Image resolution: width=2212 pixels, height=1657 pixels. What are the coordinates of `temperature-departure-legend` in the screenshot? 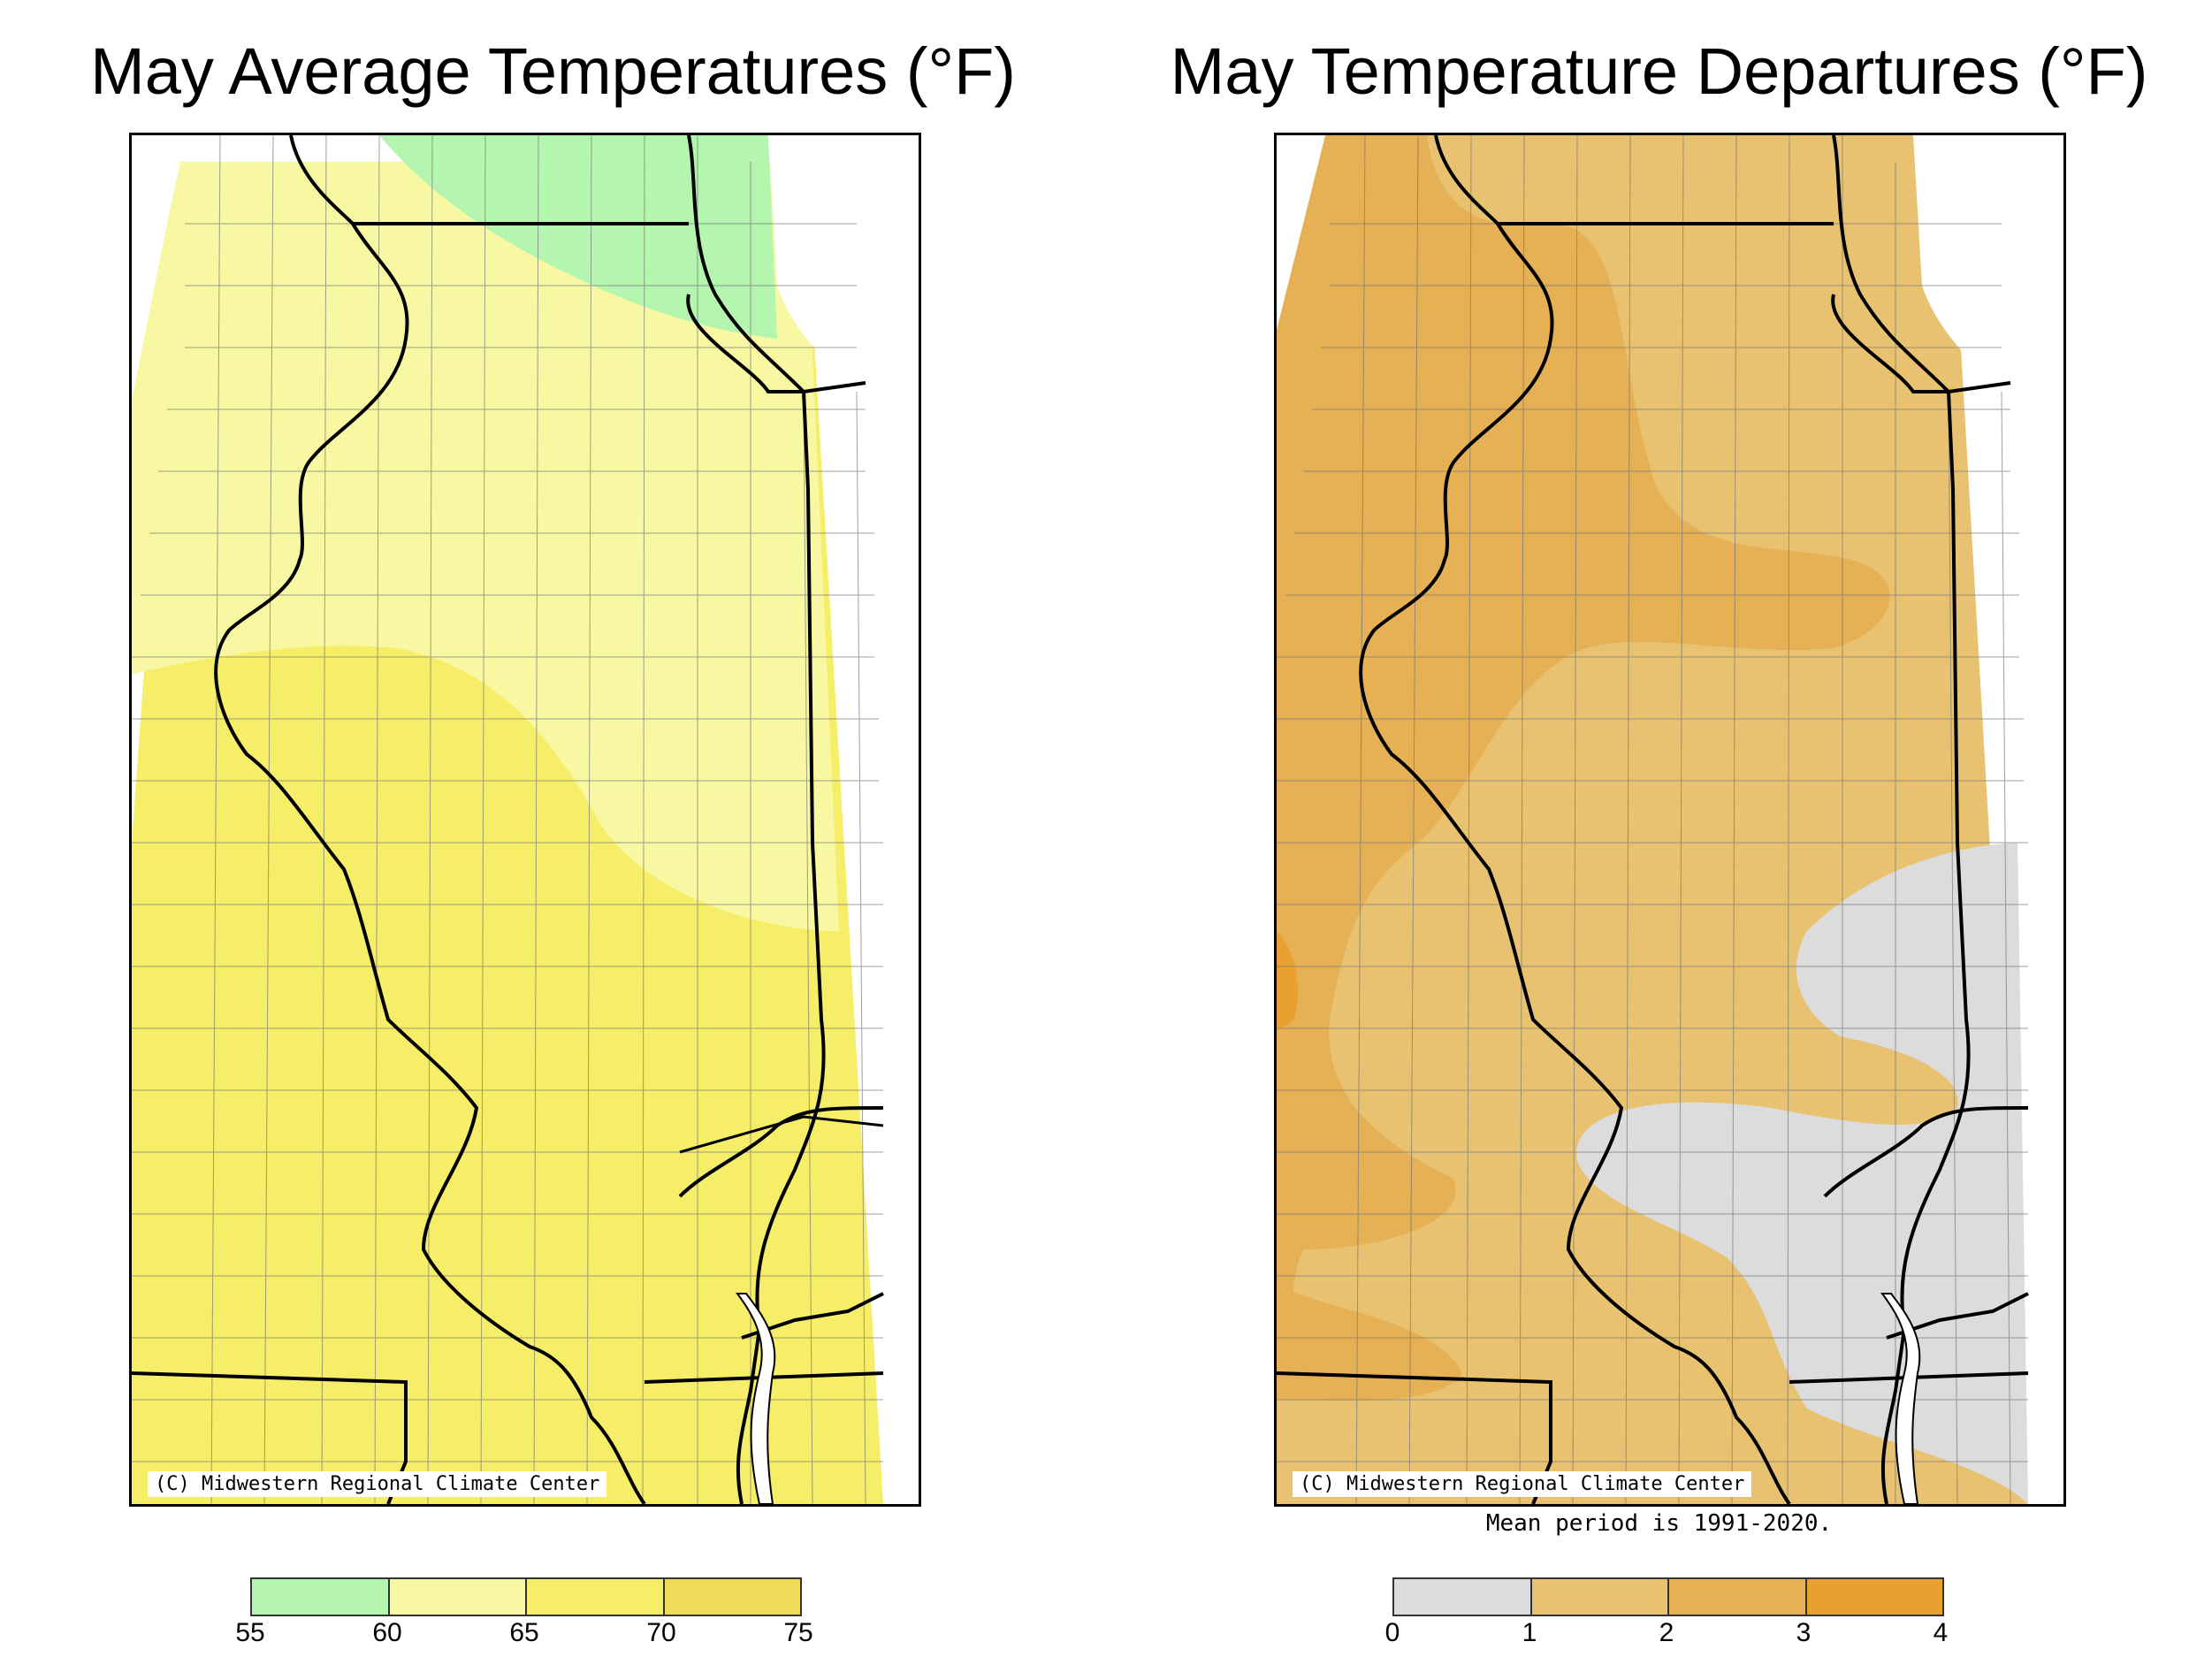 It's located at (1668, 1596).